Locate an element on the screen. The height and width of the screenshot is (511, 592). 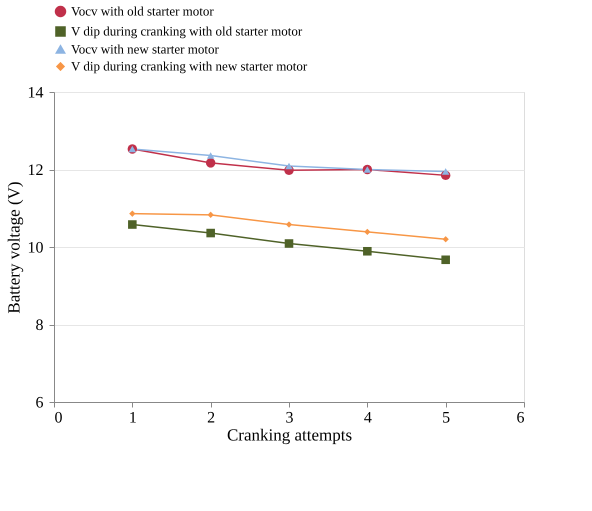
x-tick-label: 1 is located at coordinates (132, 418).